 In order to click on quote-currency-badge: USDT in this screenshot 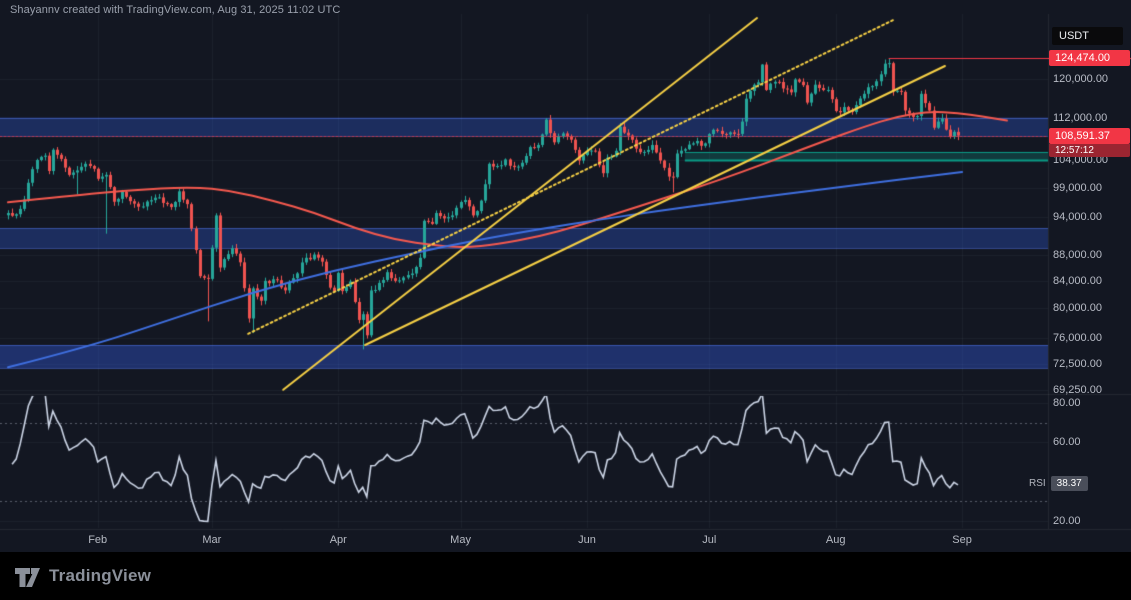, I will do `click(1087, 36)`.